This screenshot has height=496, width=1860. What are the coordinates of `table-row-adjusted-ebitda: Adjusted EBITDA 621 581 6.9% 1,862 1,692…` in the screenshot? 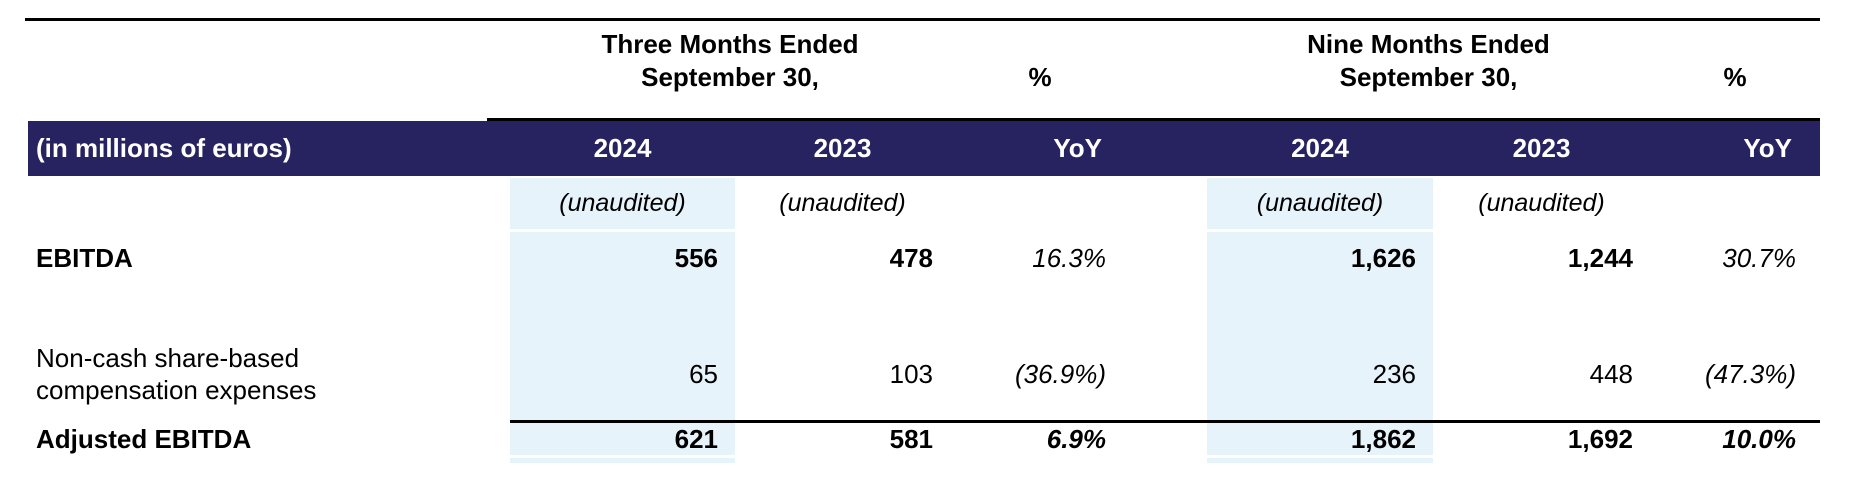 It's located at (924, 439).